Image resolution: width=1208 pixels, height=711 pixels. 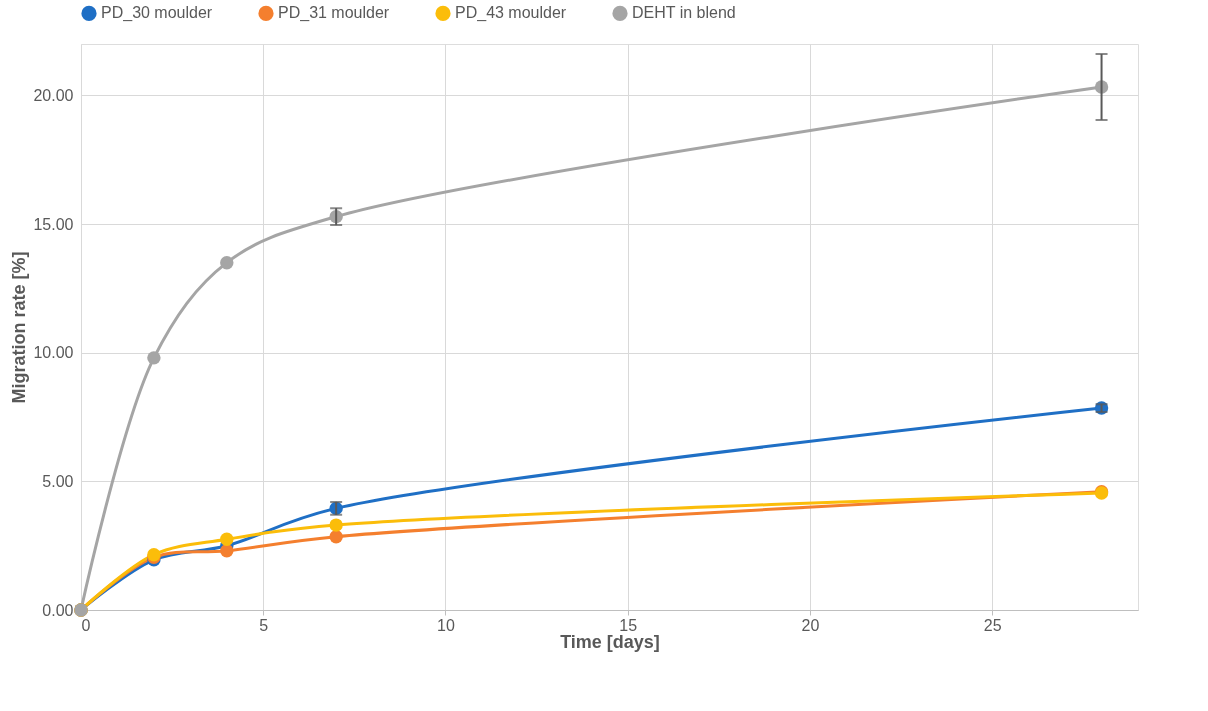 I want to click on x-tick-label: 5, so click(x=264, y=625).